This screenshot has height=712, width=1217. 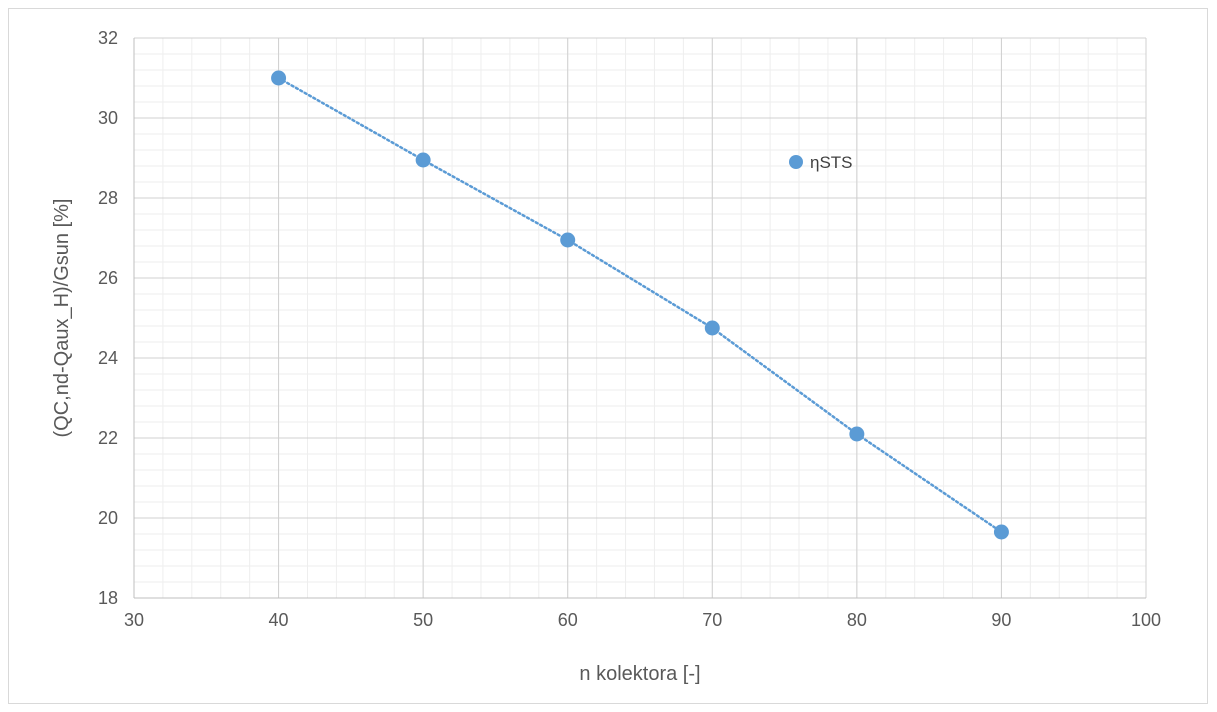 What do you see at coordinates (108, 598) in the screenshot?
I see `y-tick-label: 18` at bounding box center [108, 598].